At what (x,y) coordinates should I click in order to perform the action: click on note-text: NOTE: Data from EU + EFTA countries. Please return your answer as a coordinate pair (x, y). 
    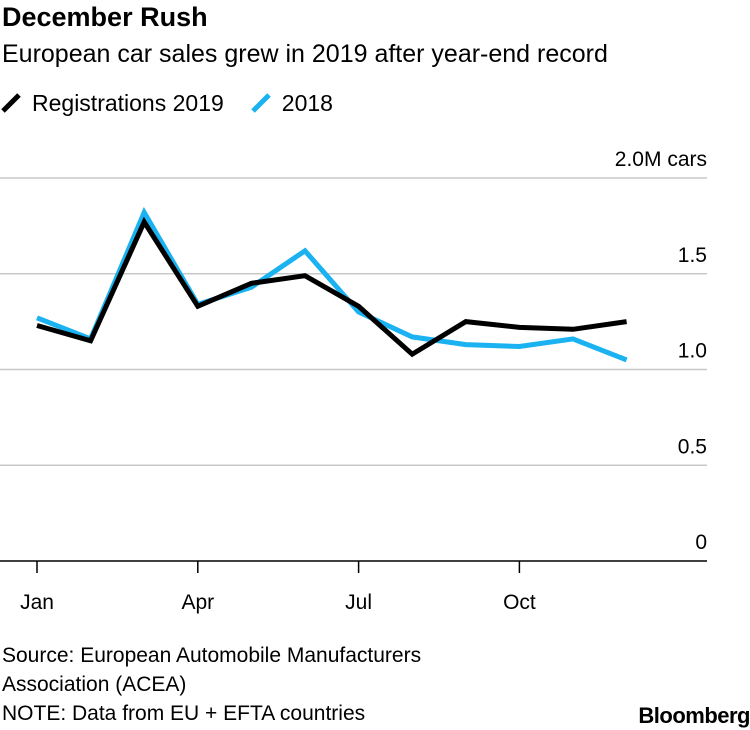
    Looking at the image, I should click on (184, 713).